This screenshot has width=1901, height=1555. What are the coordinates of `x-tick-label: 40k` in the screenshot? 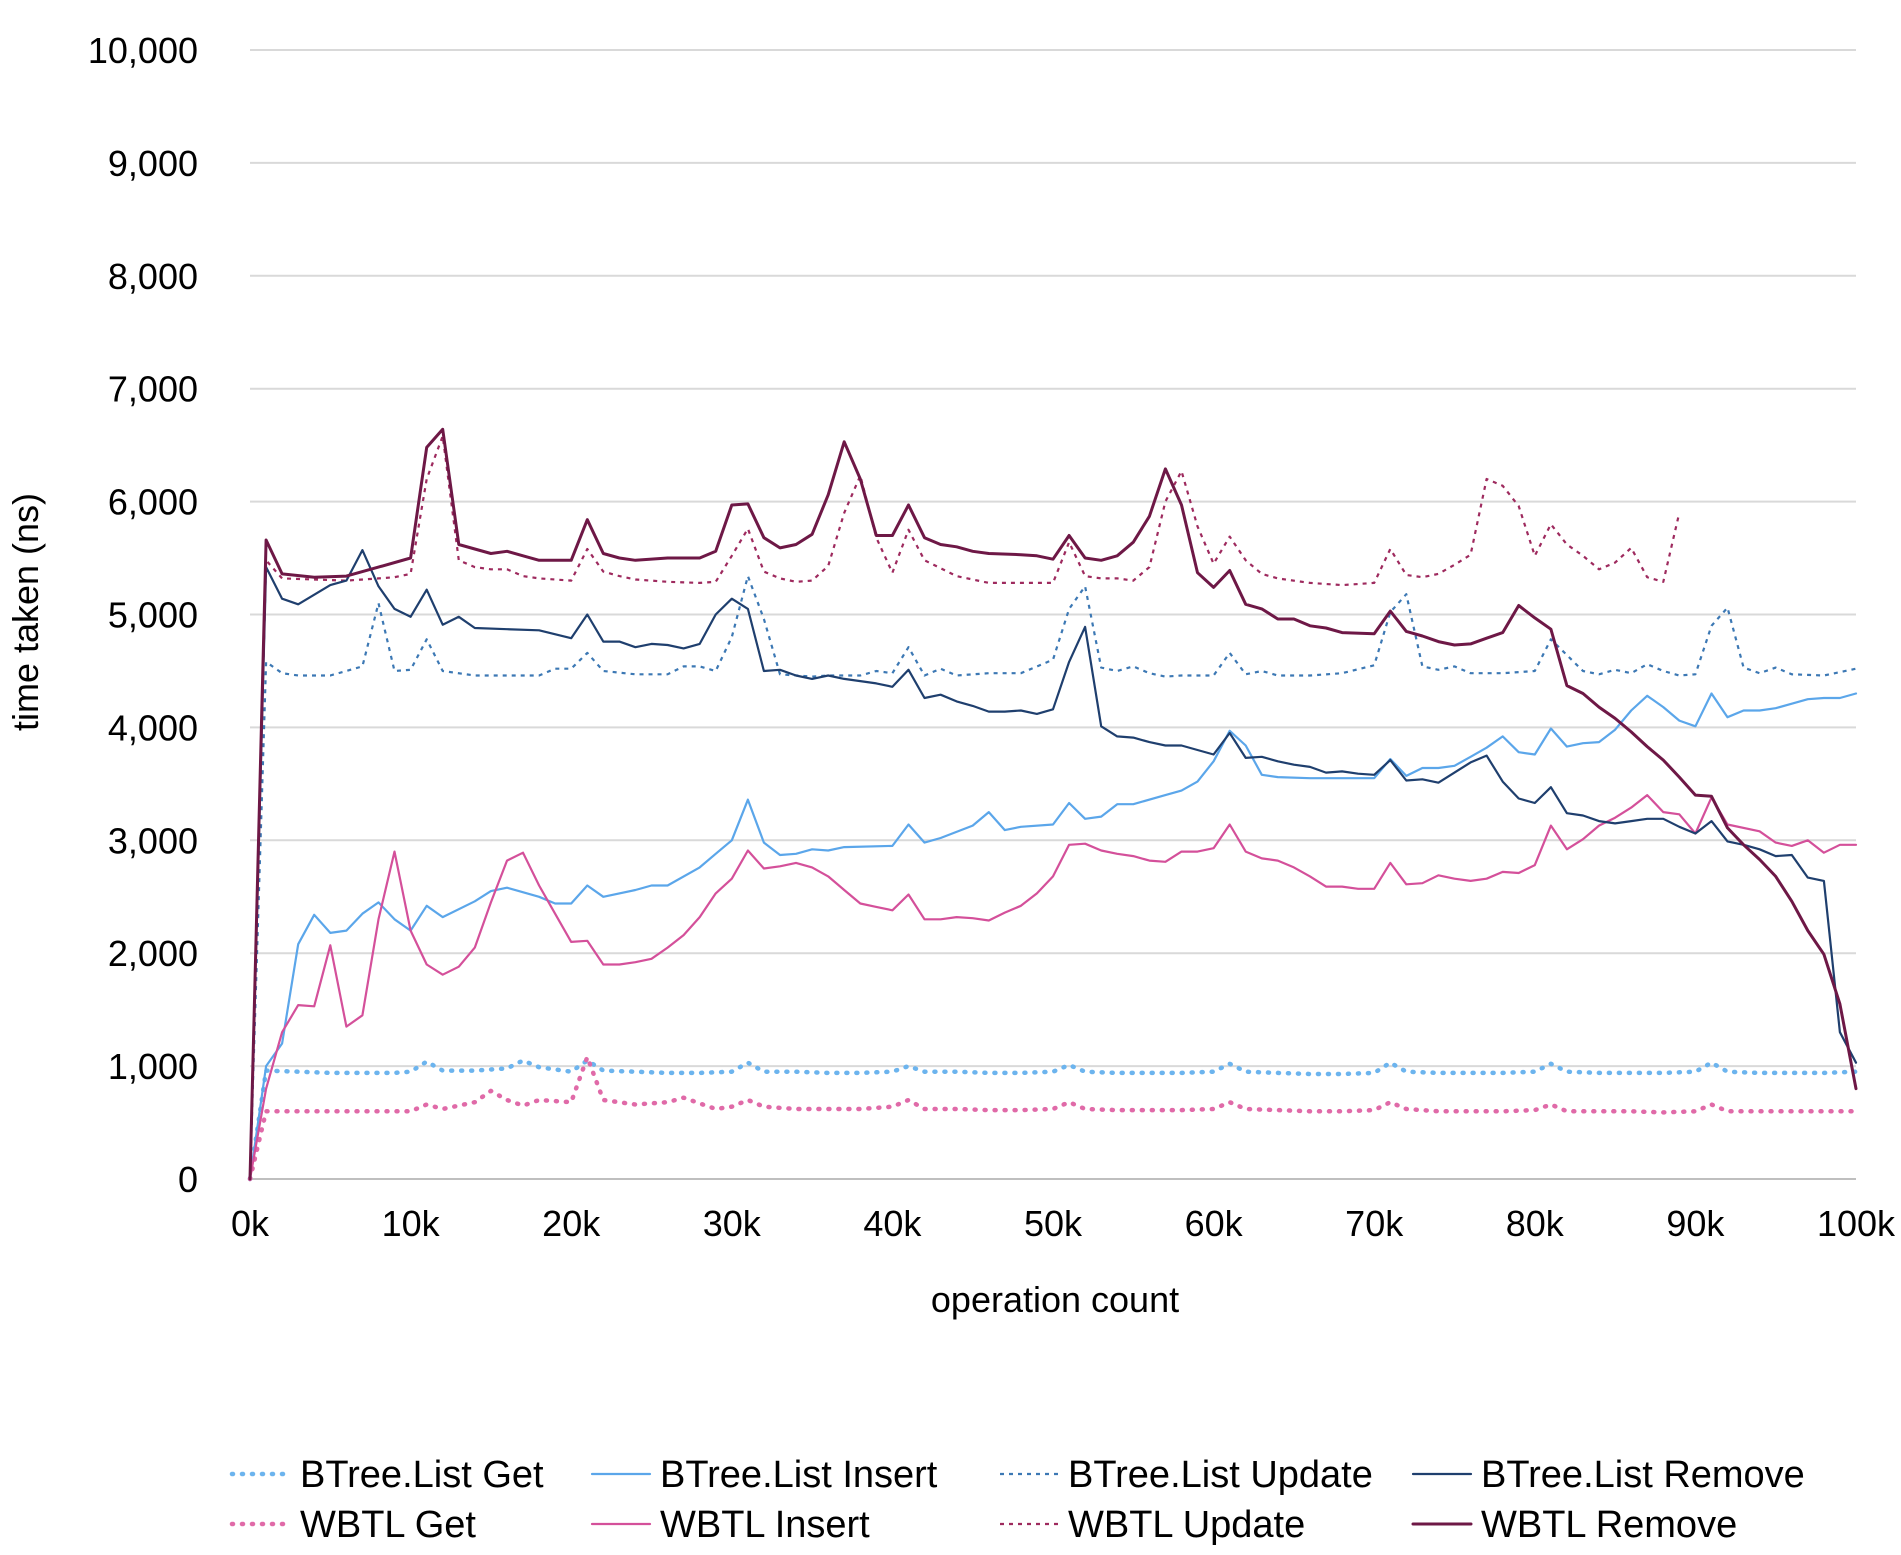 It's located at (892, 1223).